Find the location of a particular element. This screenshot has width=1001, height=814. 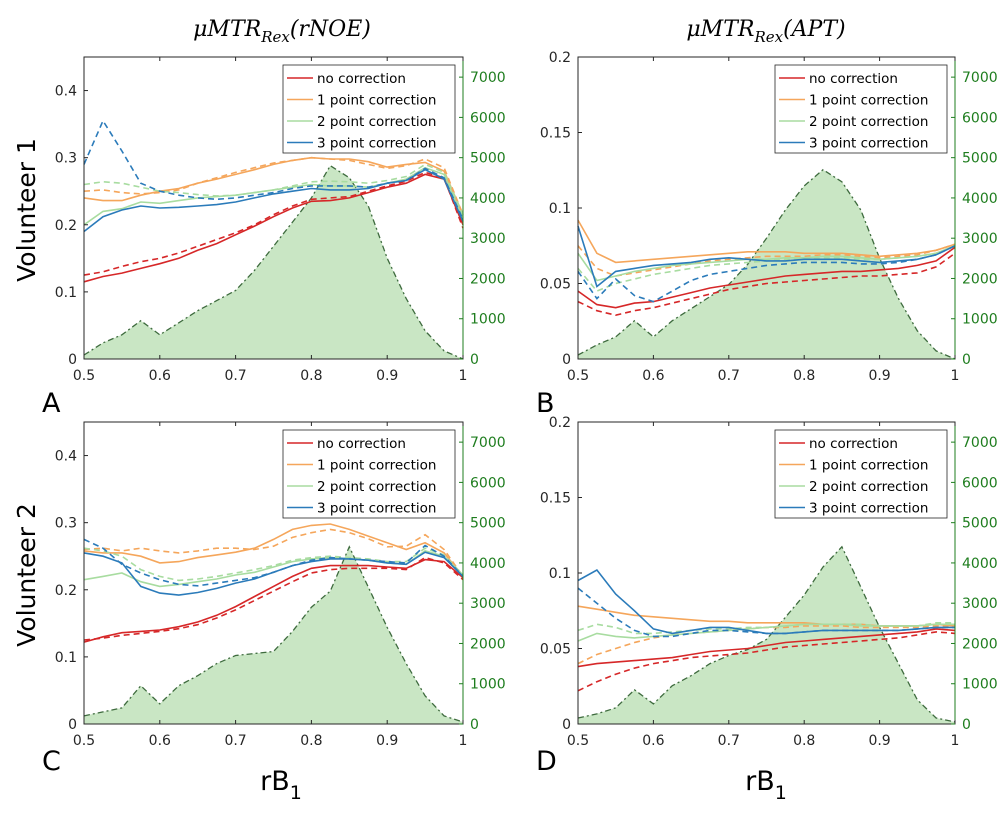

row-label-volunteer-2: Volunteer 2 is located at coordinates (26, 575).